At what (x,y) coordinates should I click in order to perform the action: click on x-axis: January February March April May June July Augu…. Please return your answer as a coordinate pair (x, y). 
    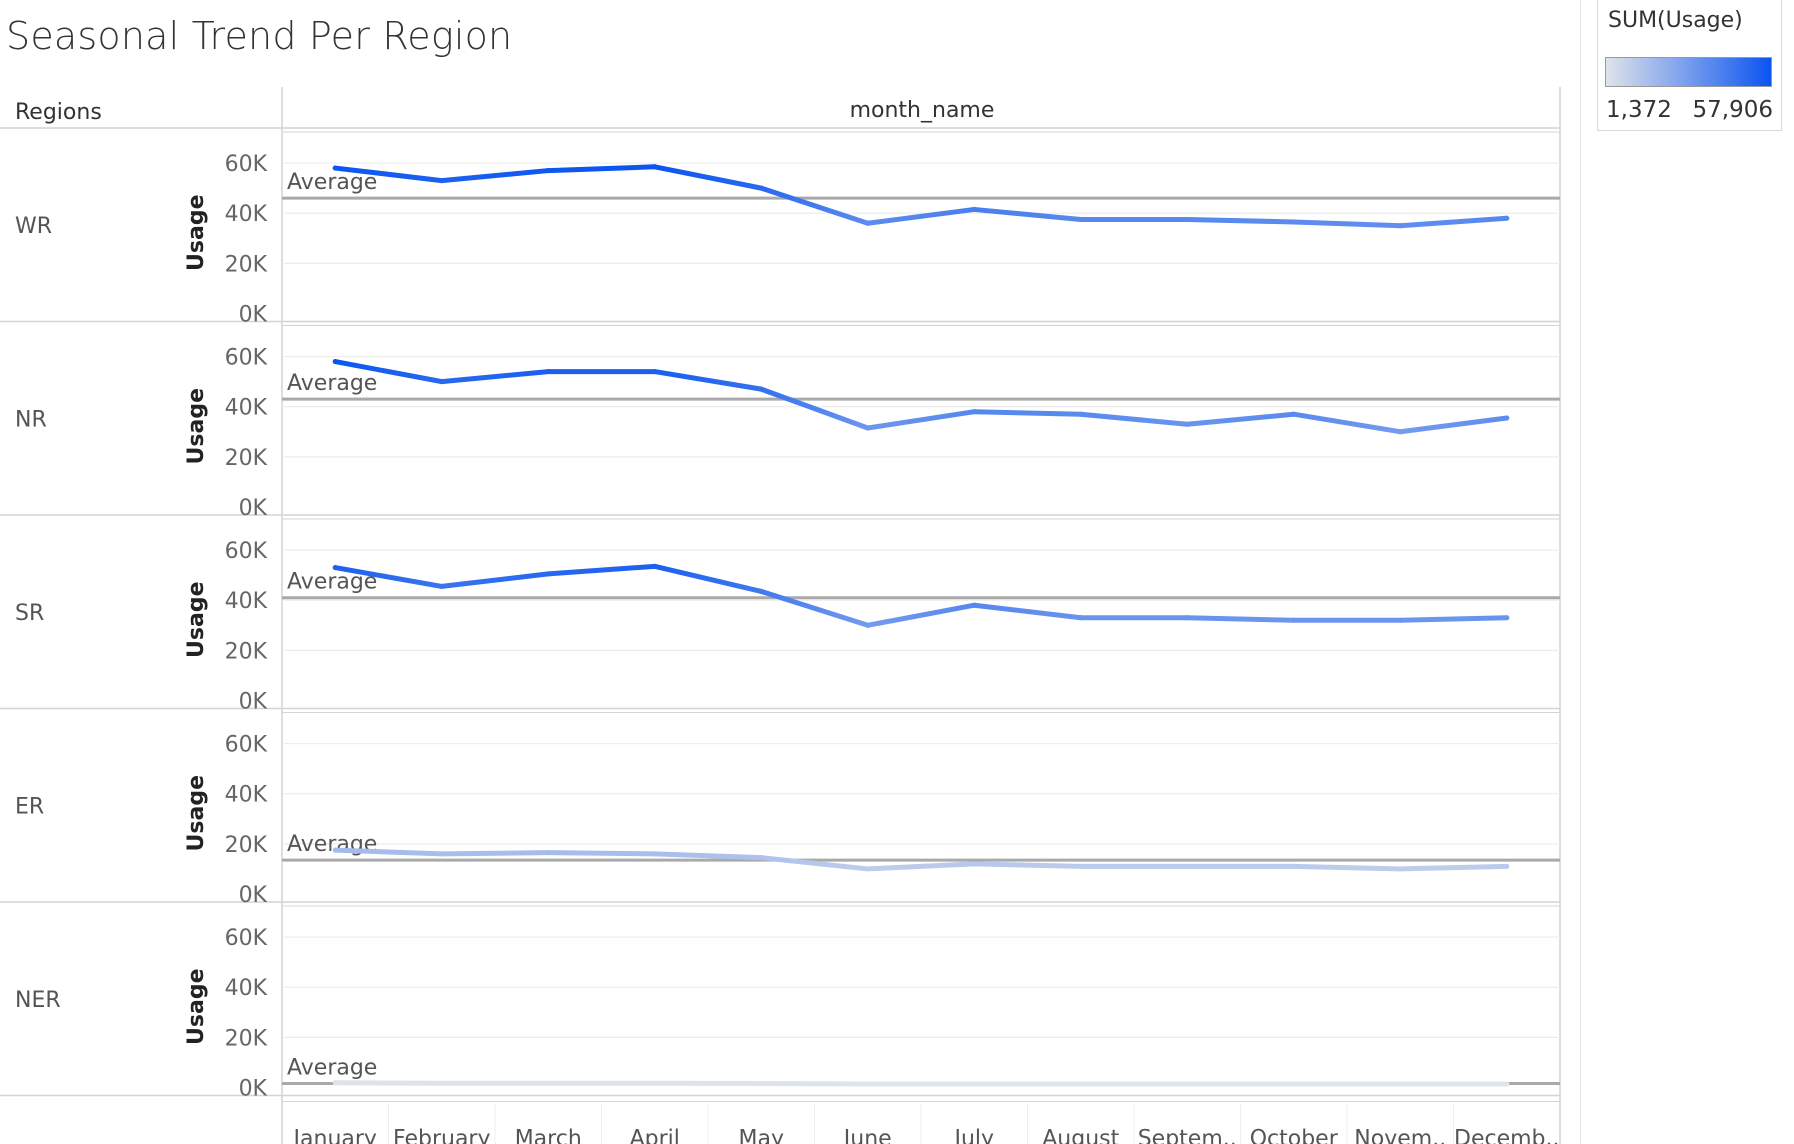
    Looking at the image, I should click on (921, 1122).